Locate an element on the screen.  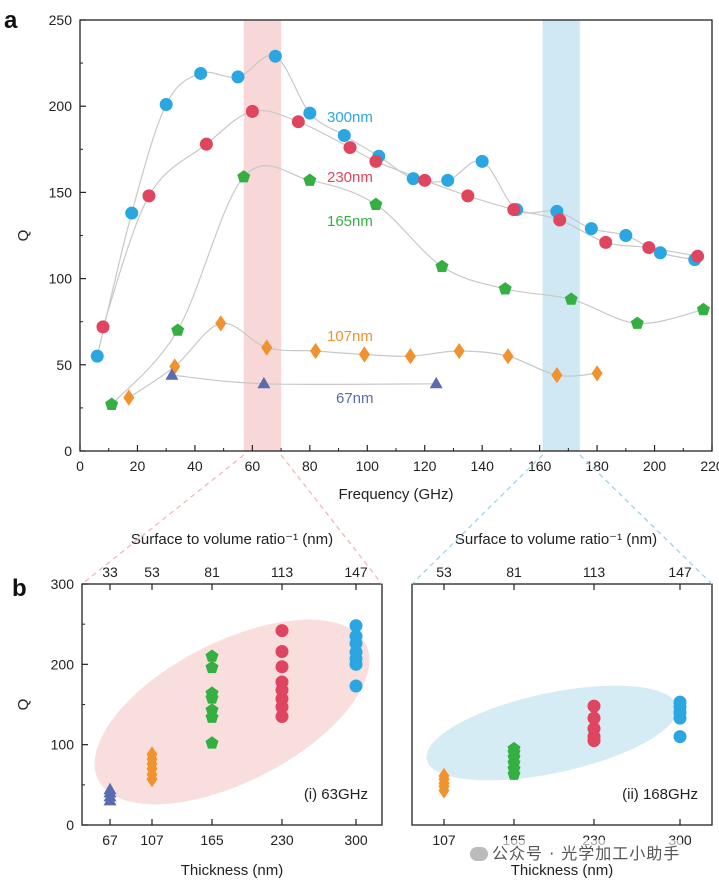
67nm-point is located at coordinates (436, 382).